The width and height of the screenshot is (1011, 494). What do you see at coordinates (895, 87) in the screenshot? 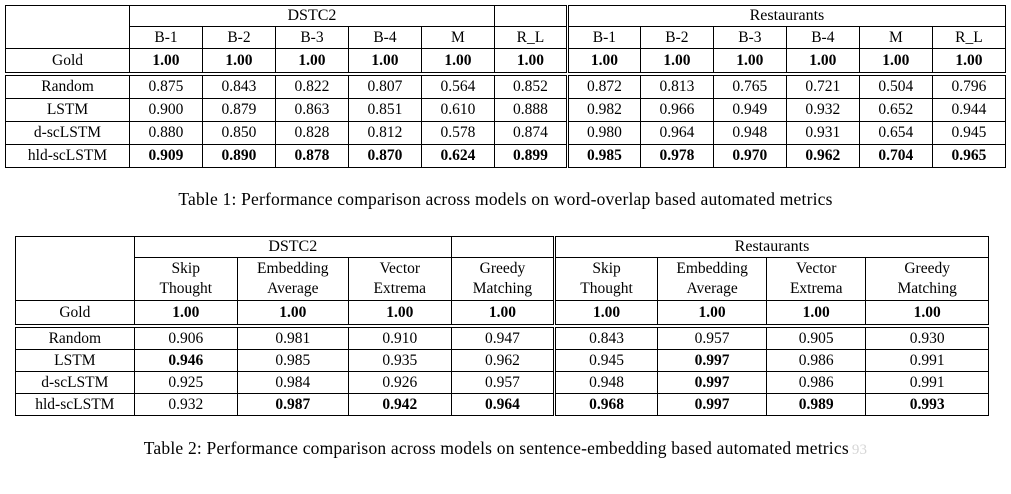
I see `metric-value: 0.504` at bounding box center [895, 87].